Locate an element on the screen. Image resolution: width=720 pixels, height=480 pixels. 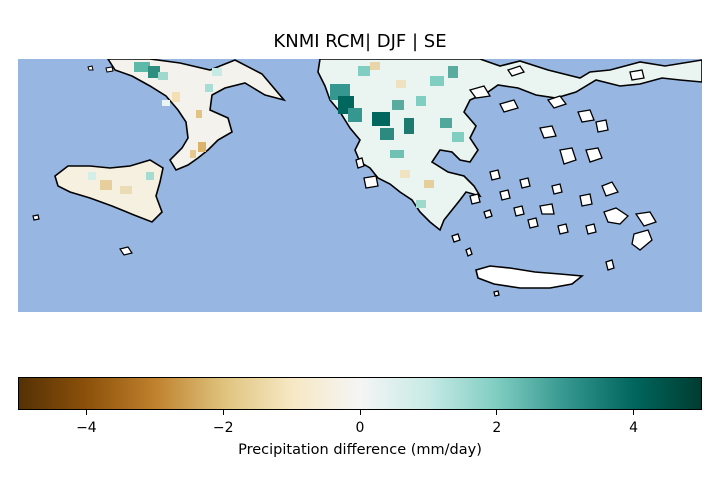
colorbar-tick-label: 4 is located at coordinates (634, 428).